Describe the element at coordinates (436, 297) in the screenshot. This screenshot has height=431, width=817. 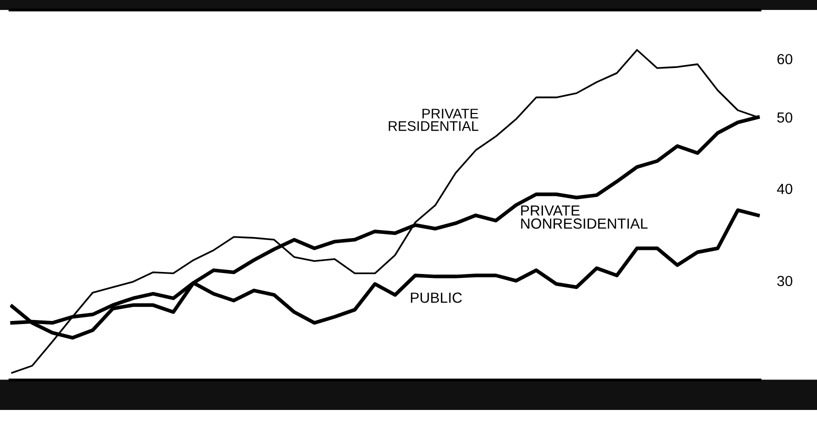
I see `series-label: PUBLIC` at that location.